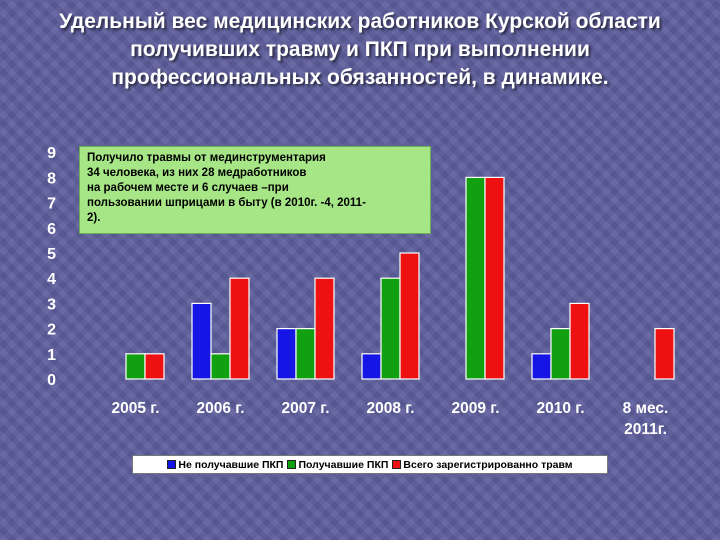 The width and height of the screenshot is (720, 540). I want to click on y-tick-label: 0, so click(51, 380).